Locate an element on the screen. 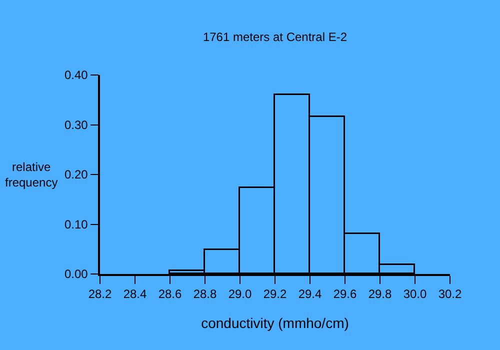 The image size is (500, 350). x-tick-label: 29.4 is located at coordinates (310, 294).